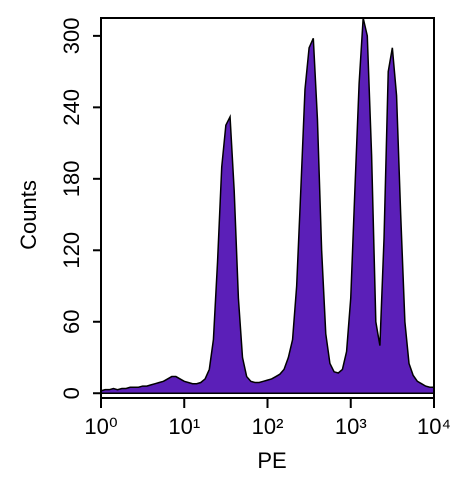  I want to click on x-tick-label: 10³, so click(351, 426).